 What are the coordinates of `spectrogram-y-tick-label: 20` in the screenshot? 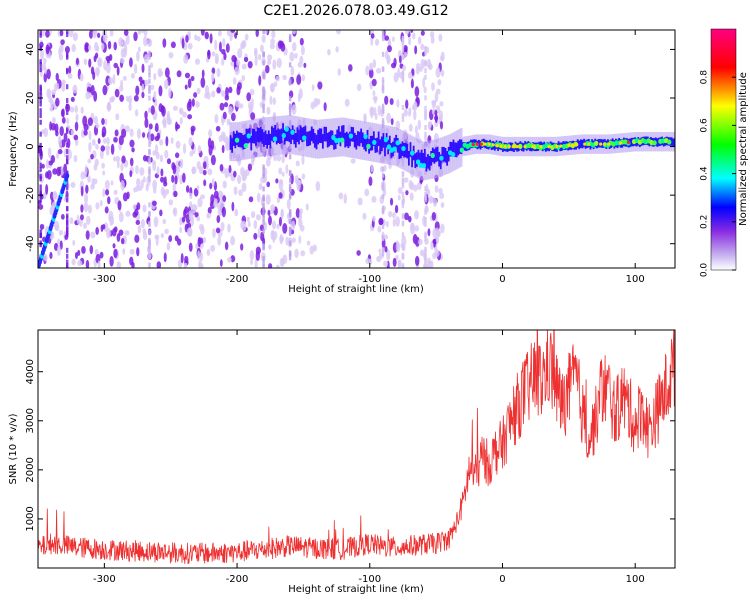 It's located at (30, 98).